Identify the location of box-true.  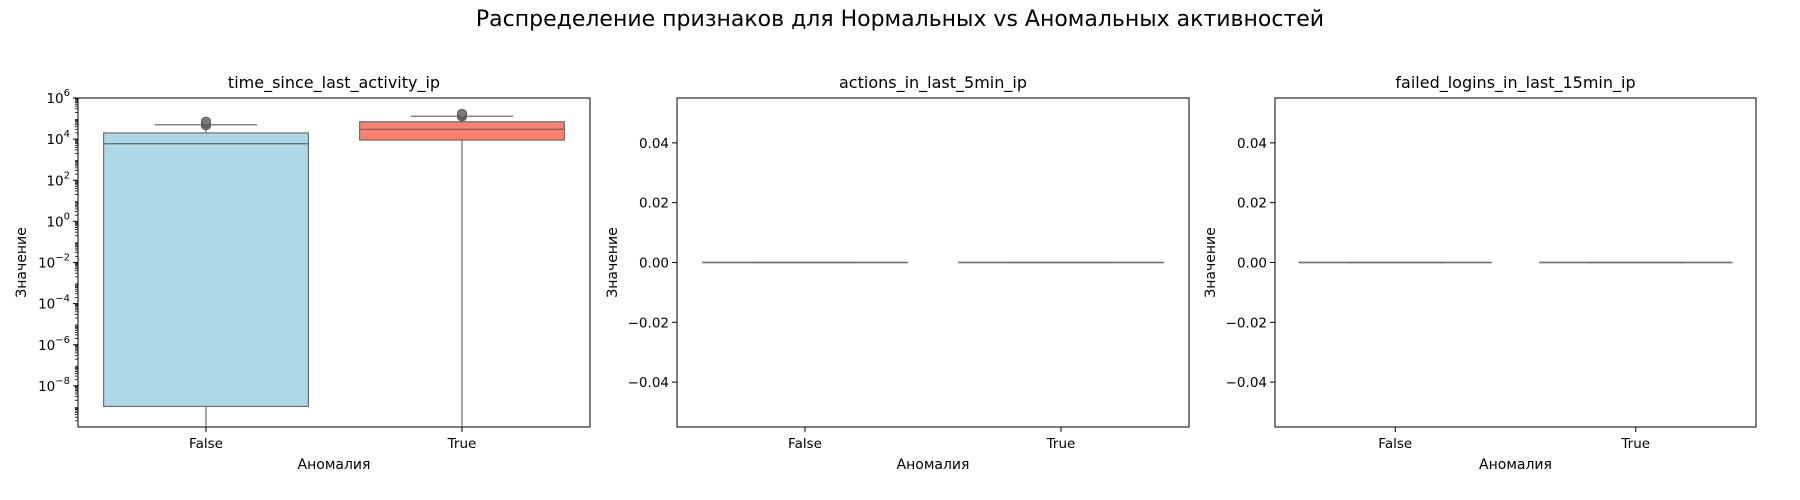
(462, 267).